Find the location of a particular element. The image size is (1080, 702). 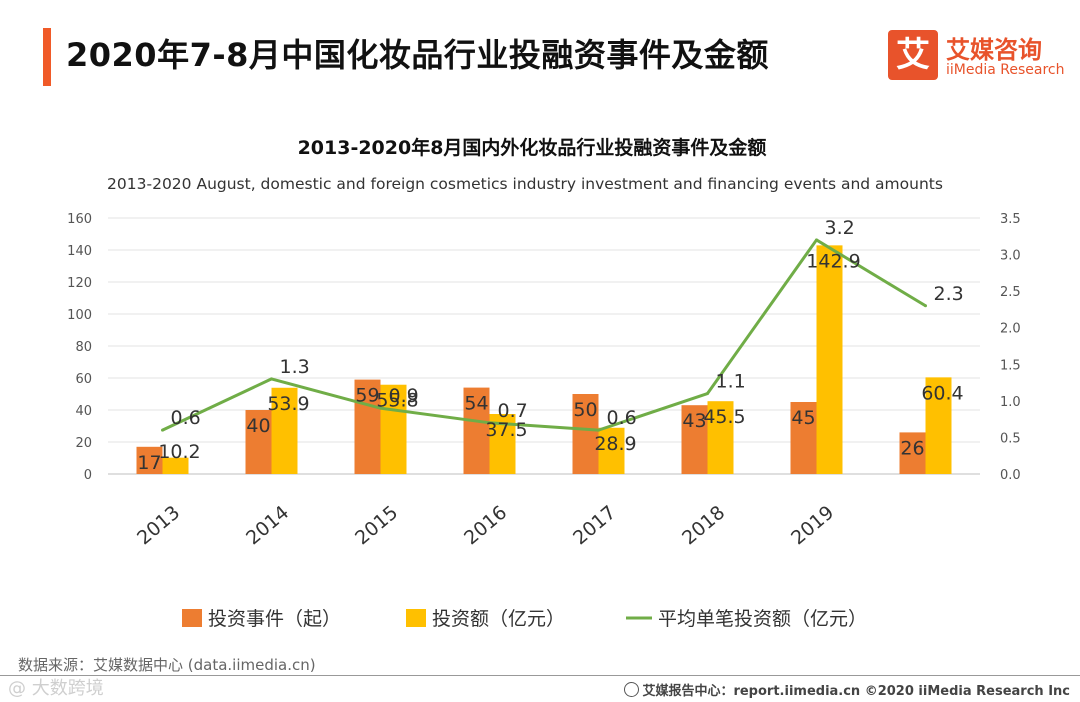

data-label-avg: 3.2 is located at coordinates (840, 228).